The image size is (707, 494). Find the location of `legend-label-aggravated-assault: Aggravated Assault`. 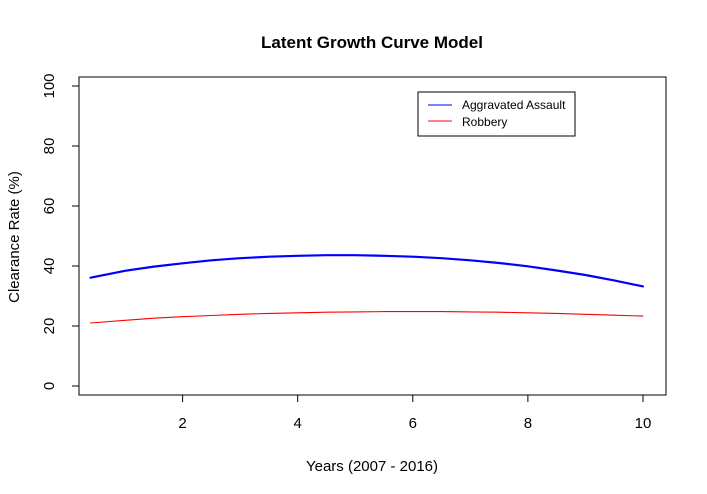

legend-label-aggravated-assault: Aggravated Assault is located at coordinates (514, 105).